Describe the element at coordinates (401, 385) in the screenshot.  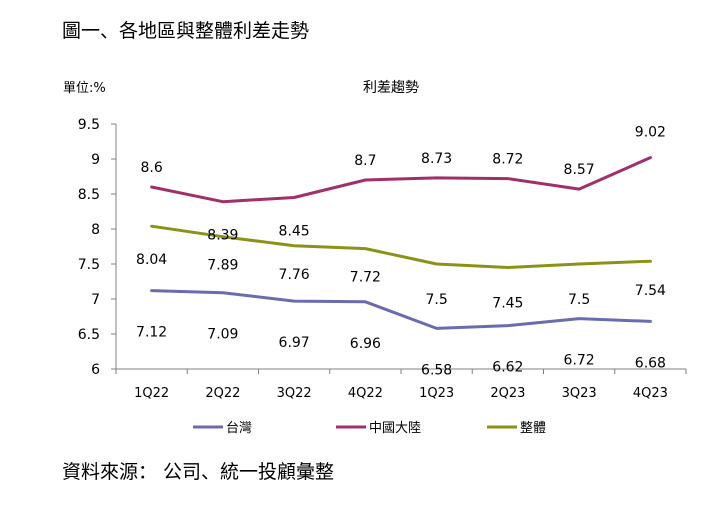
I see `x-ticks: 1Q22 2Q22 3Q22 4Q22 1Q23 2Q23 3Q23 4Q23` at that location.